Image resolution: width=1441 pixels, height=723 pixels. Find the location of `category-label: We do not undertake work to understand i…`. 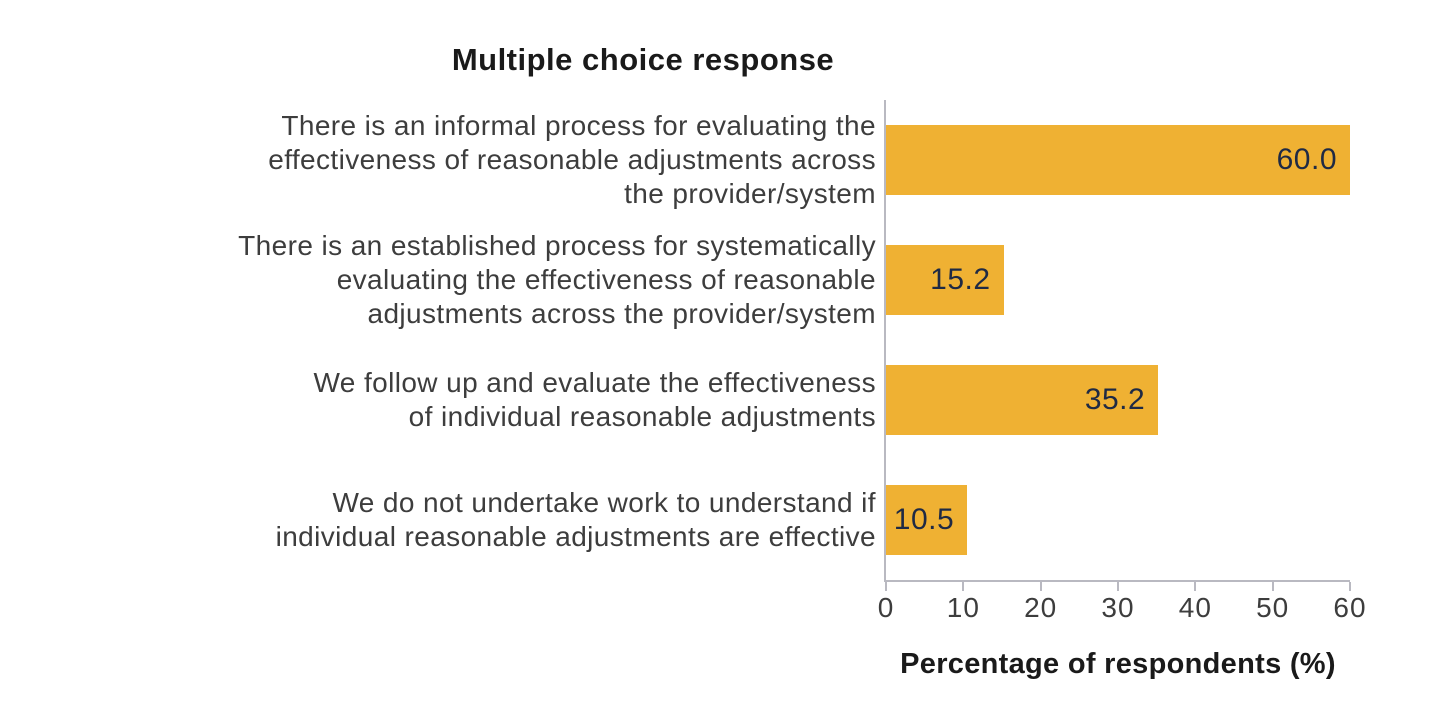

category-label: We do not undertake work to understand i… is located at coordinates (575, 519).